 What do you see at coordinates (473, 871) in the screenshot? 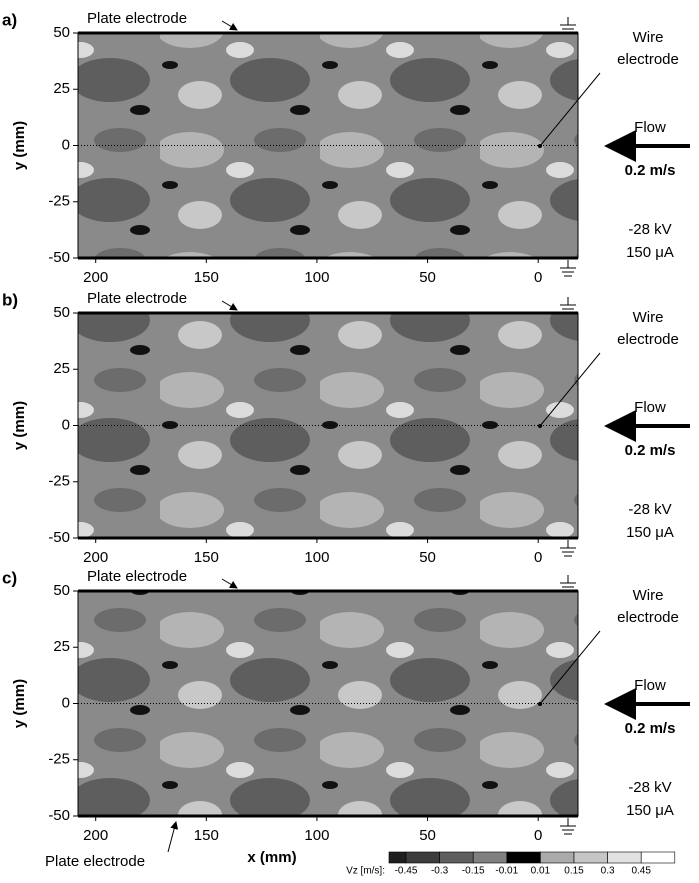
I see `colorbar-tick-label: -0.15` at bounding box center [473, 871].